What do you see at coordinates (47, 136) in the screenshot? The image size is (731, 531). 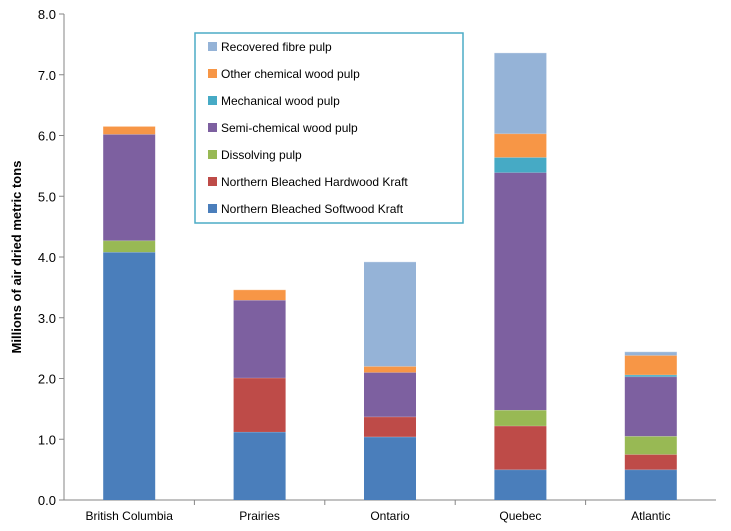 I see `y-tick-label: 6.0` at bounding box center [47, 136].